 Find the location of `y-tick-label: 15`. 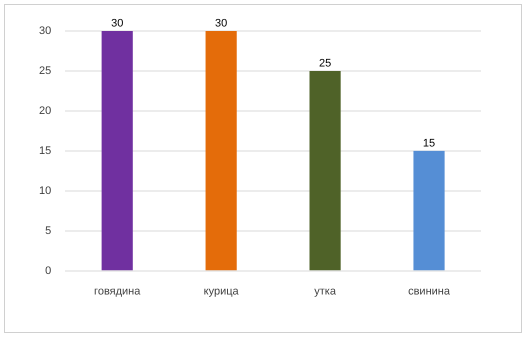

y-tick-label: 15 is located at coordinates (45, 150).